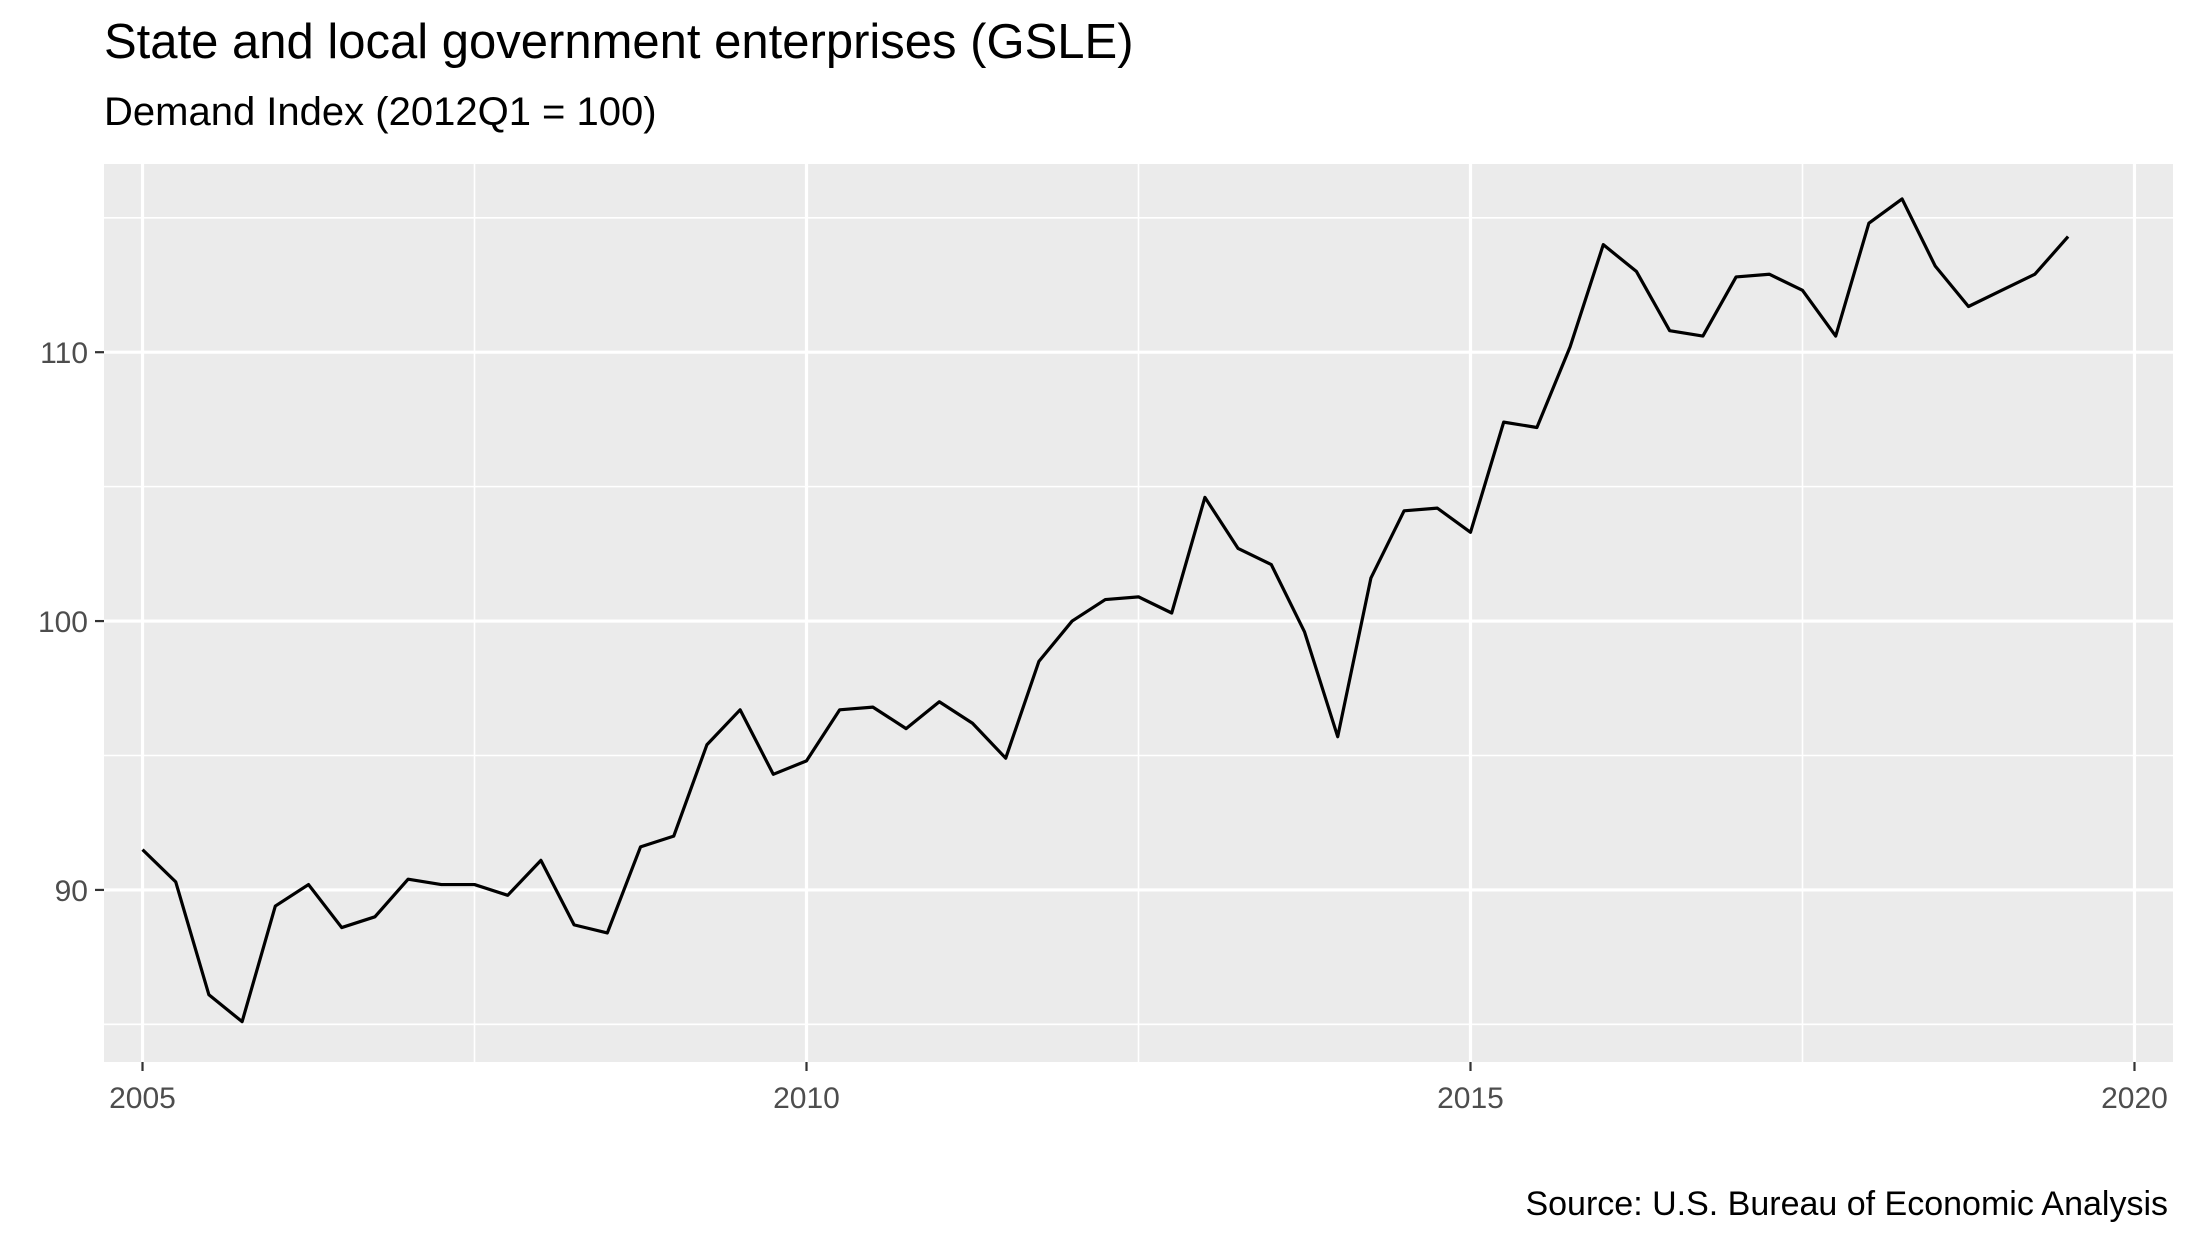 The height and width of the screenshot is (1250, 2187). What do you see at coordinates (1470, 1098) in the screenshot?
I see `x-tick-label: 2015` at bounding box center [1470, 1098].